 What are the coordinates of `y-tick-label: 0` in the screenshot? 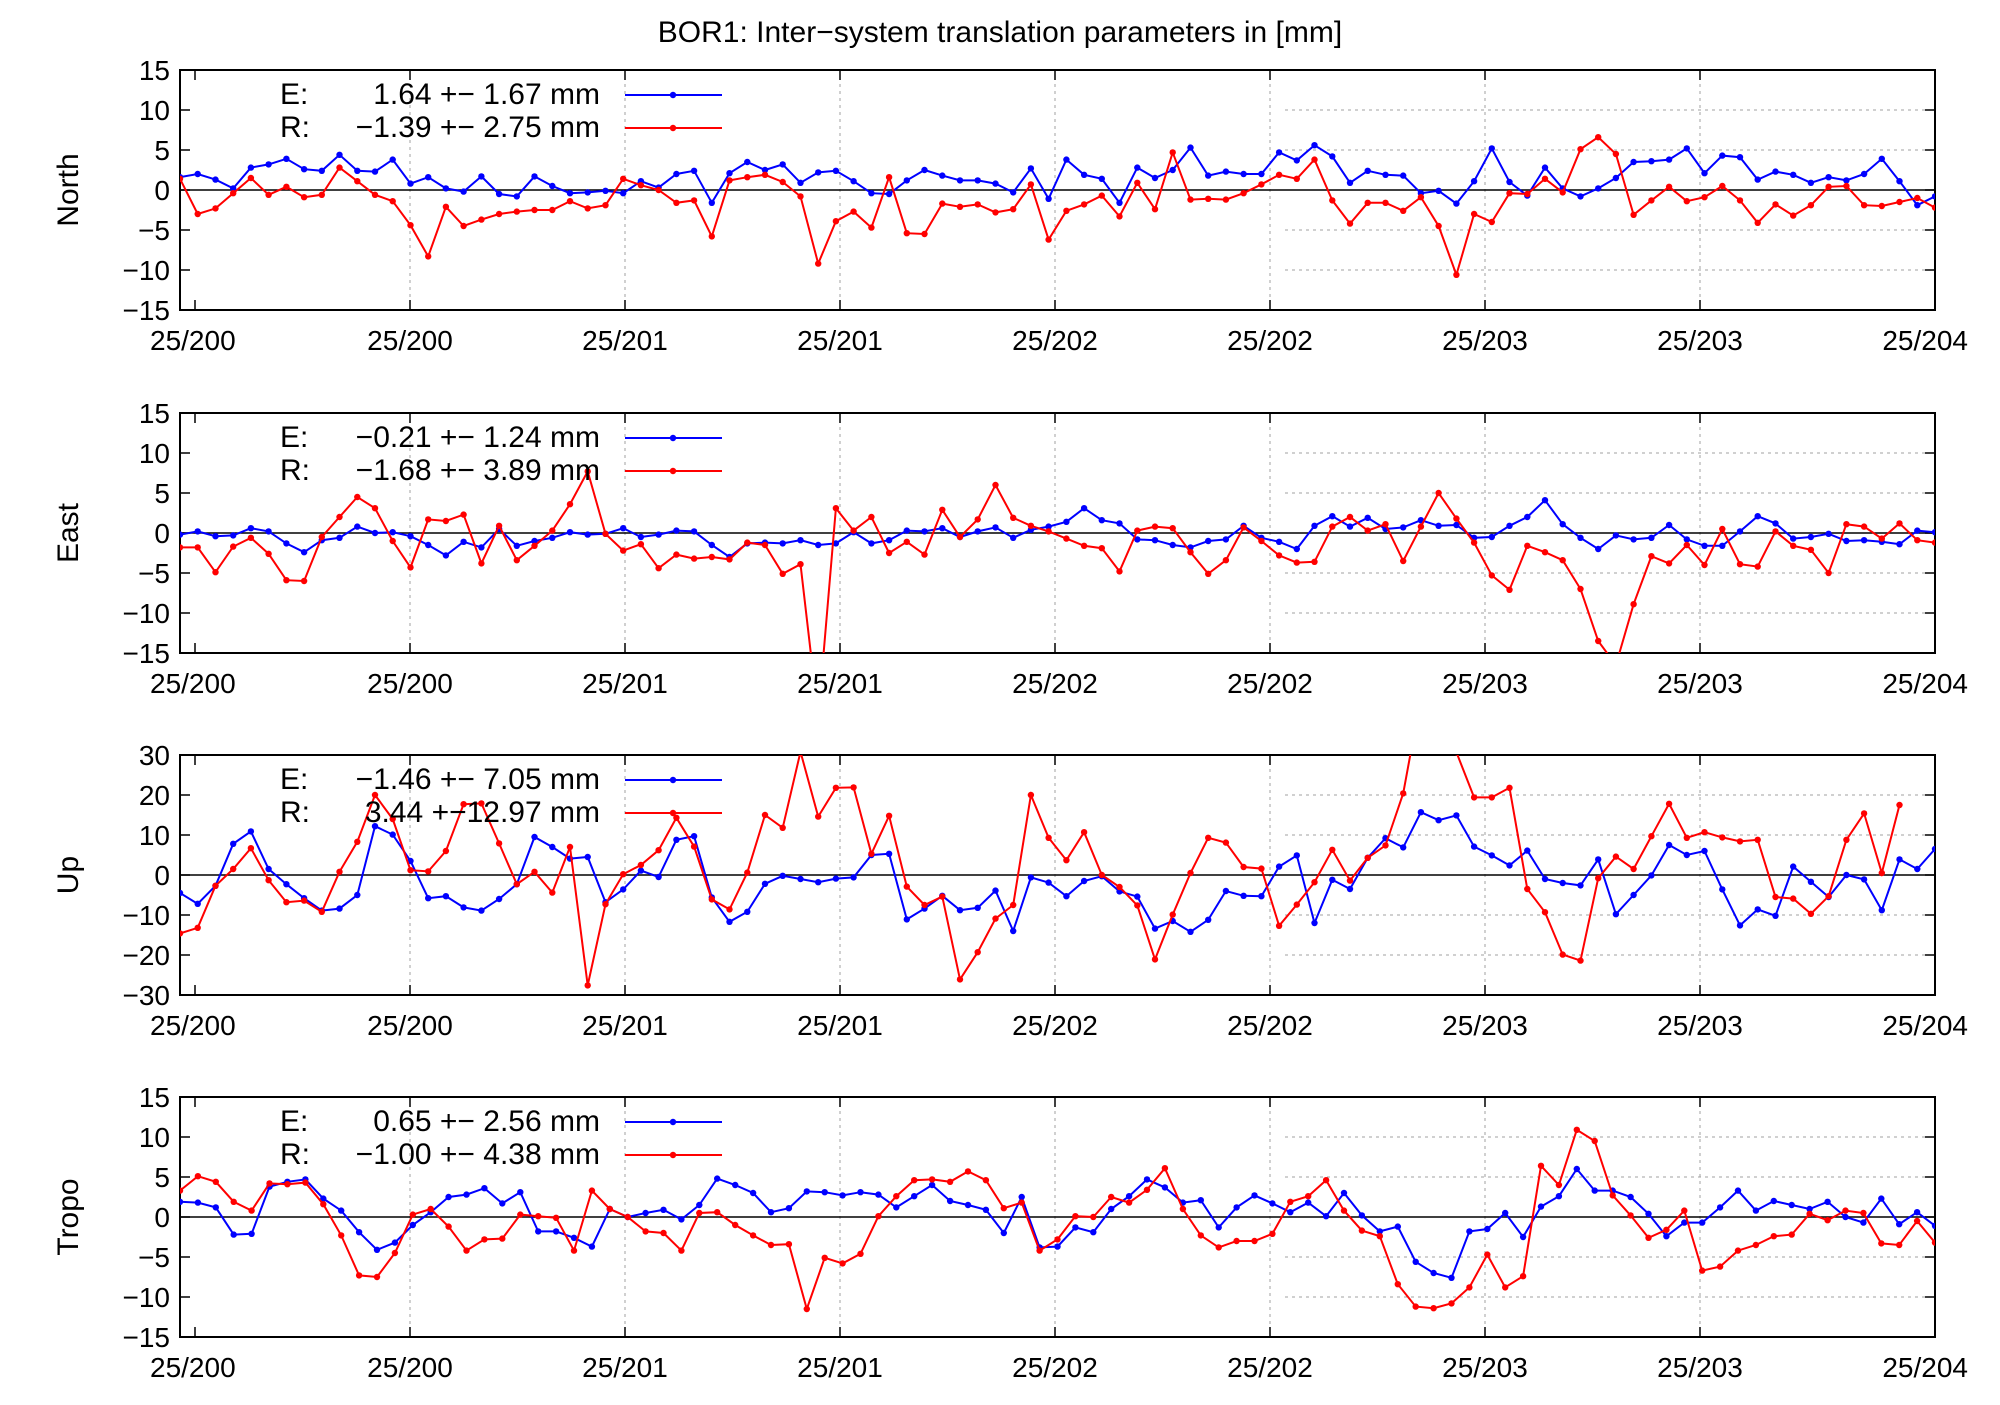 It's located at (162, 533).